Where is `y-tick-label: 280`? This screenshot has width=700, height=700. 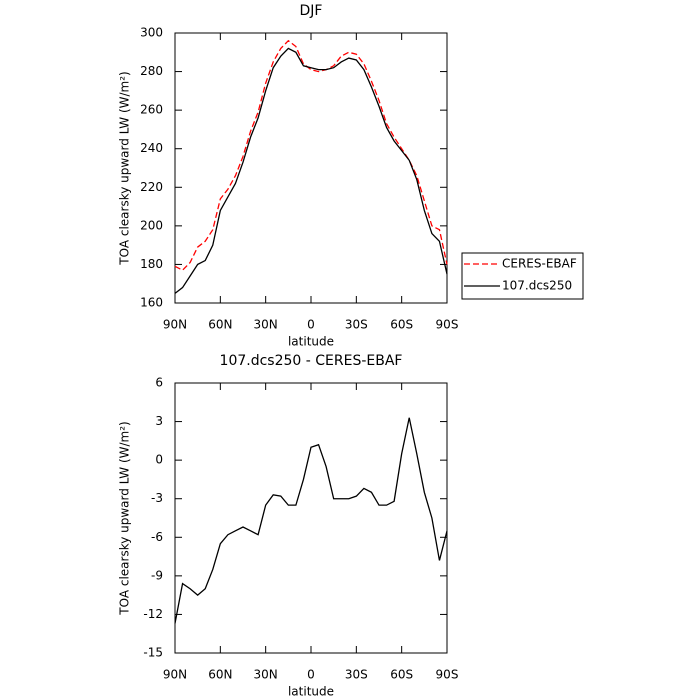
y-tick-label: 280 is located at coordinates (151, 71).